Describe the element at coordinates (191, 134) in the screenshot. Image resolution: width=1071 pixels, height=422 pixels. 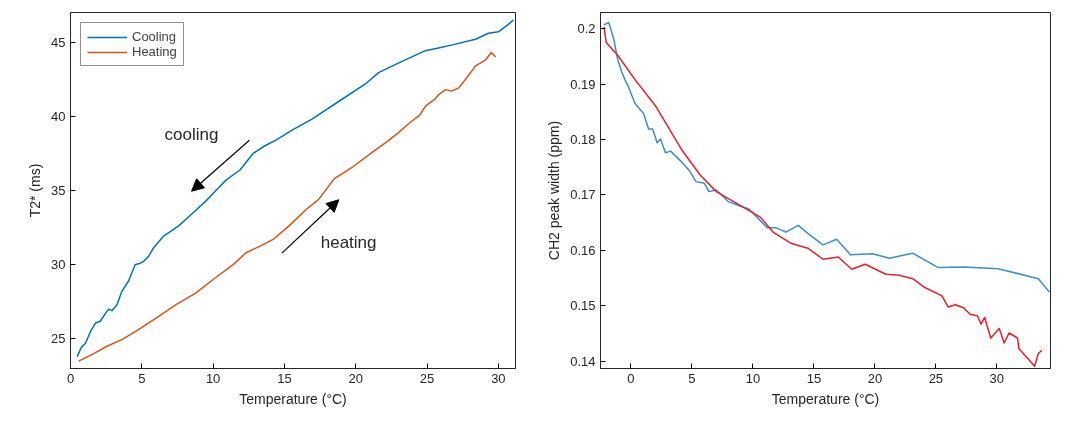
I see `annotation: cooling` at that location.